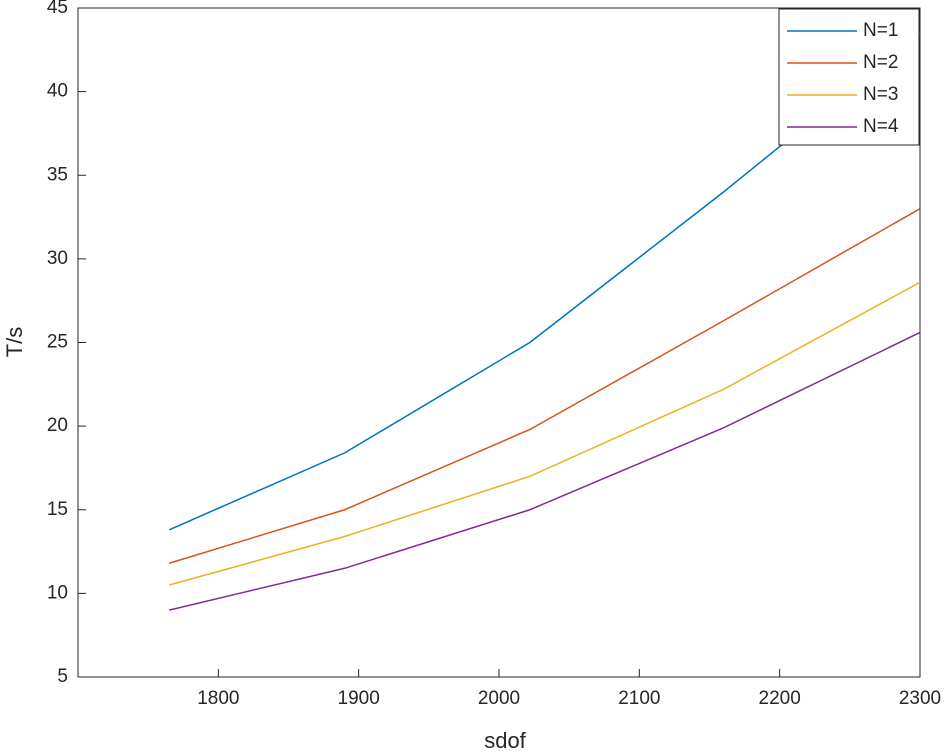 This screenshot has width=950, height=755. Describe the element at coordinates (57, 174) in the screenshot. I see `y-tick-label: 35` at that location.